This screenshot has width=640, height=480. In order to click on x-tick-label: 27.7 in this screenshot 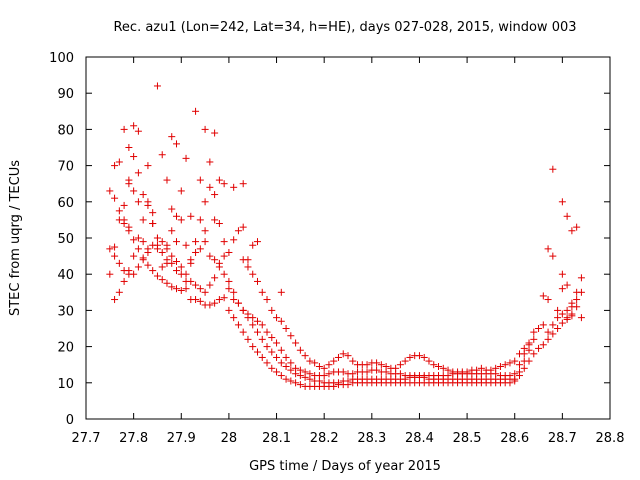, I will do `click(86, 438)`.